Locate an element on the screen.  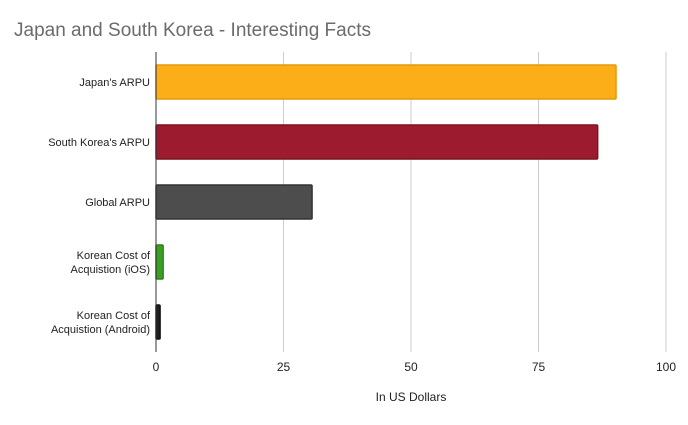
x-tick-label: 100 is located at coordinates (666, 367).